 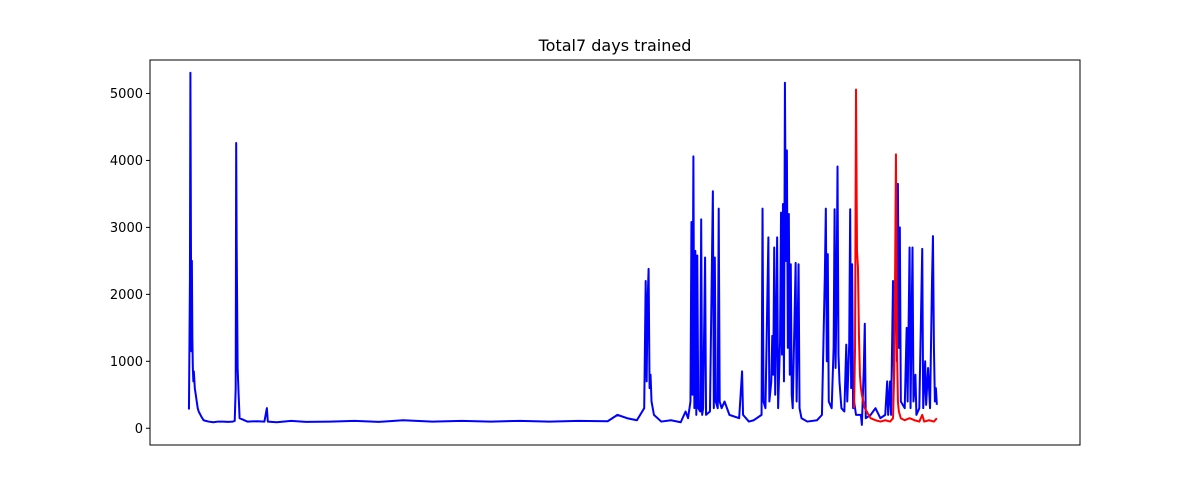 I want to click on y-tick-label-2000: 2000, so click(x=126, y=295).